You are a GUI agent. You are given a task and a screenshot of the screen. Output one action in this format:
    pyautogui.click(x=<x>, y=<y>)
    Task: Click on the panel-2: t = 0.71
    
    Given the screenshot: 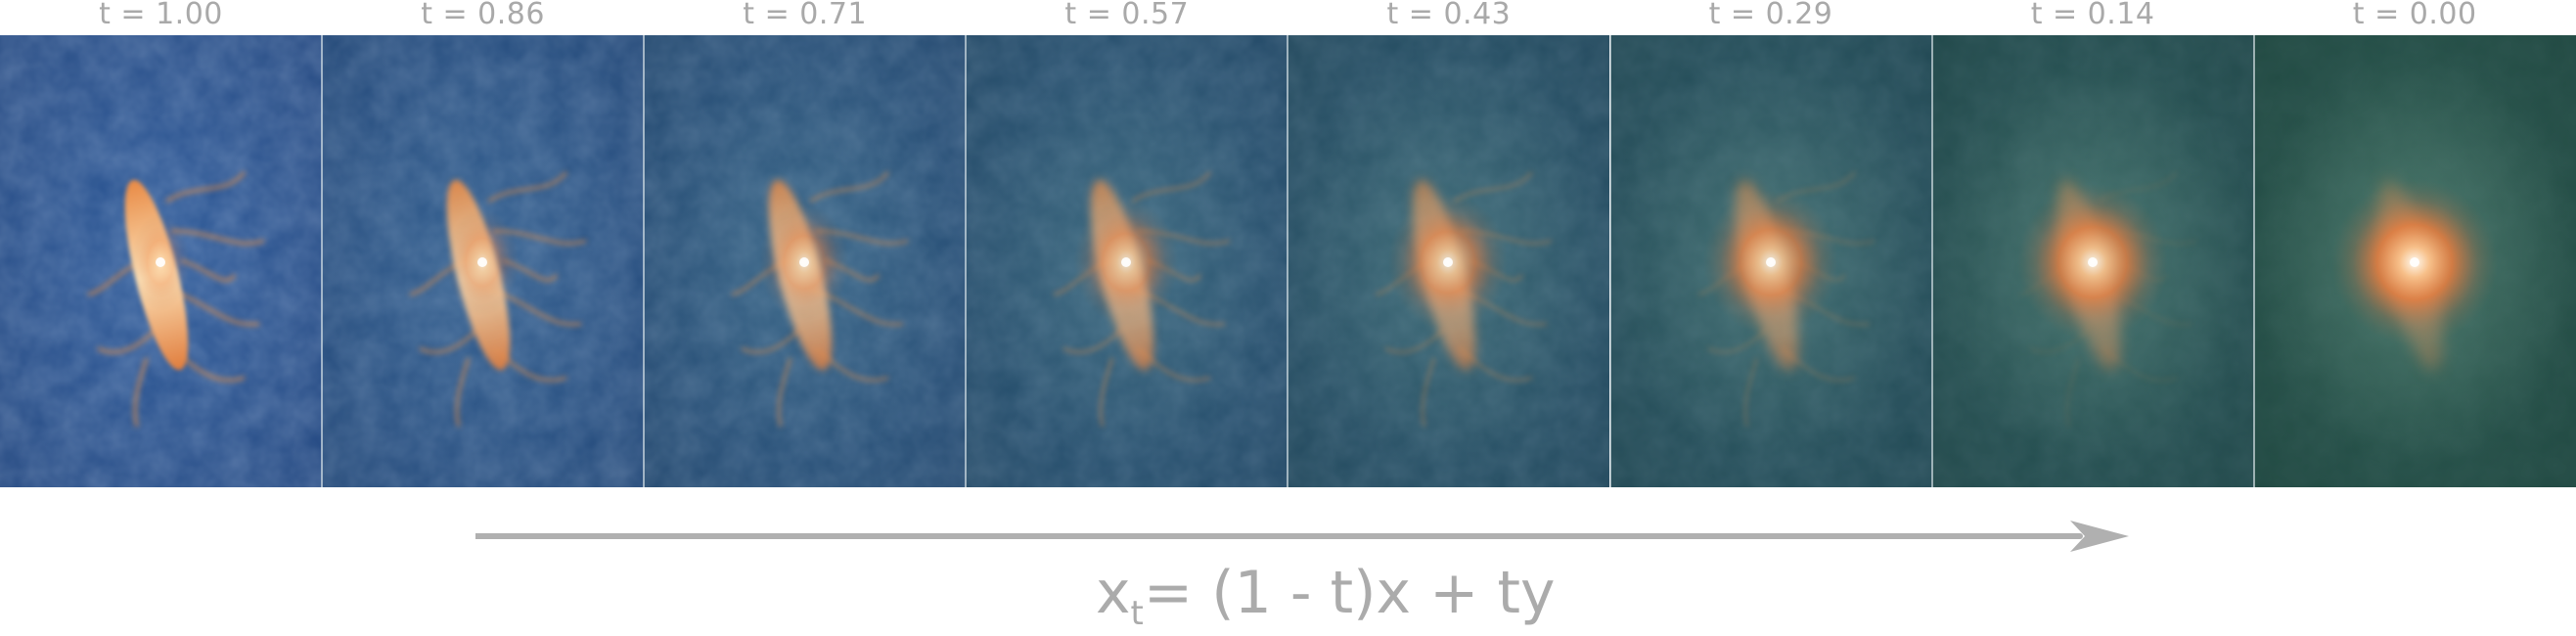 What is the action you would take?
    pyautogui.click(x=805, y=244)
    